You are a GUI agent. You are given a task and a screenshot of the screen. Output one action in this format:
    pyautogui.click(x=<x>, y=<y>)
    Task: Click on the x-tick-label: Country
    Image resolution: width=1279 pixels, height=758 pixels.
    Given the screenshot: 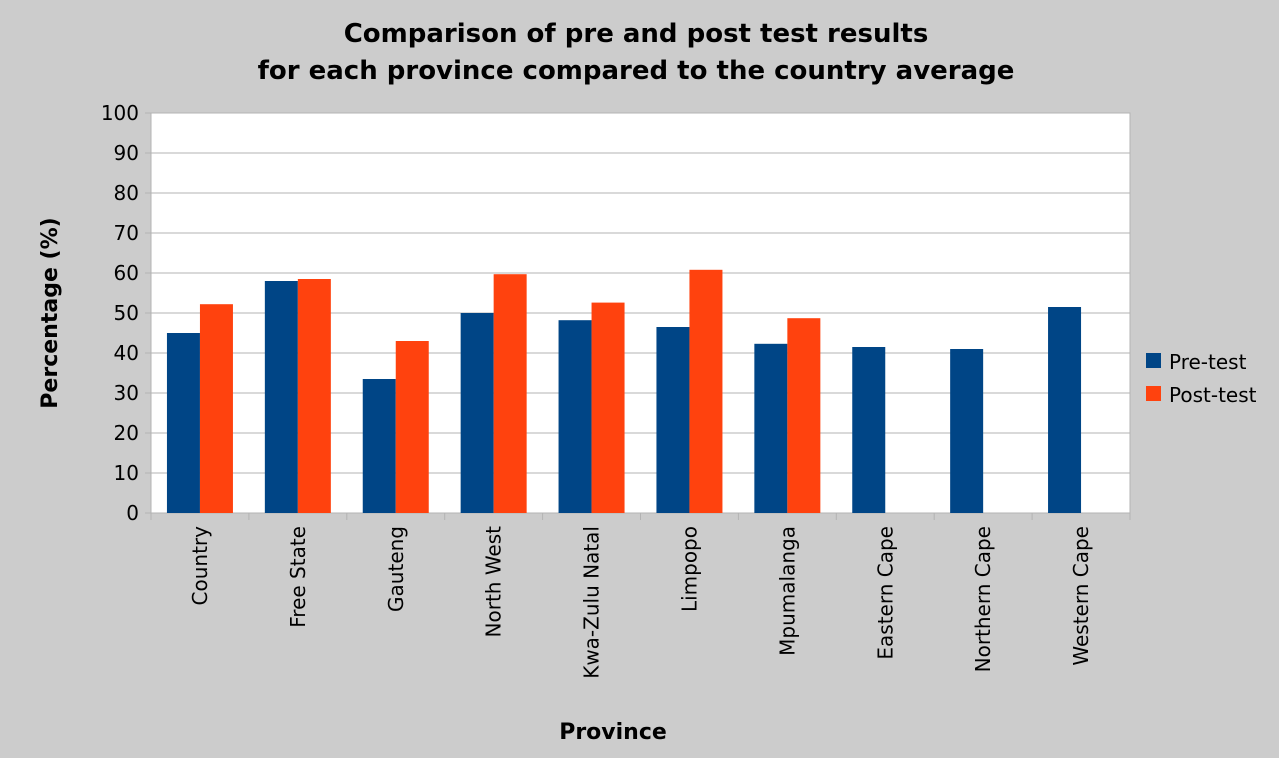 What is the action you would take?
    pyautogui.click(x=200, y=566)
    